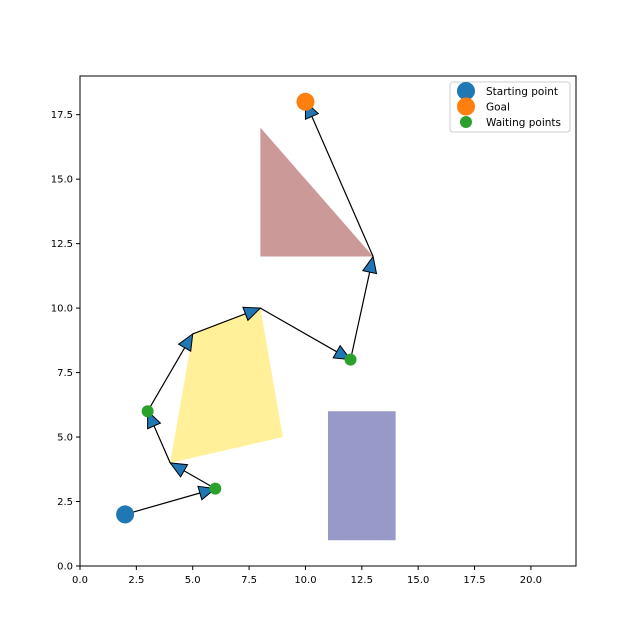  I want to click on legend-label: Goal, so click(498, 108).